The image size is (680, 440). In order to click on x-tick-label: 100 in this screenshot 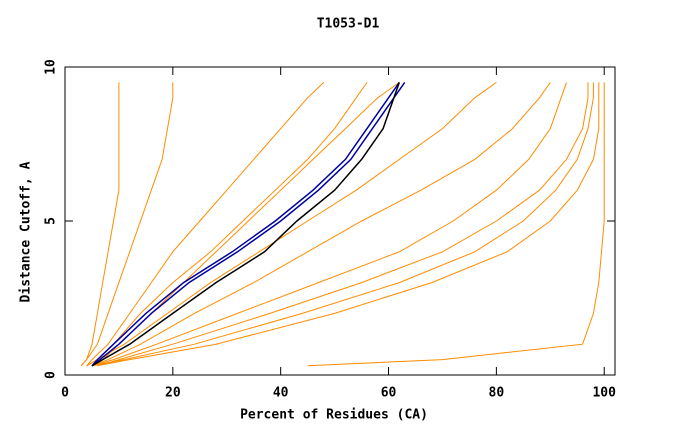, I will do `click(604, 393)`.